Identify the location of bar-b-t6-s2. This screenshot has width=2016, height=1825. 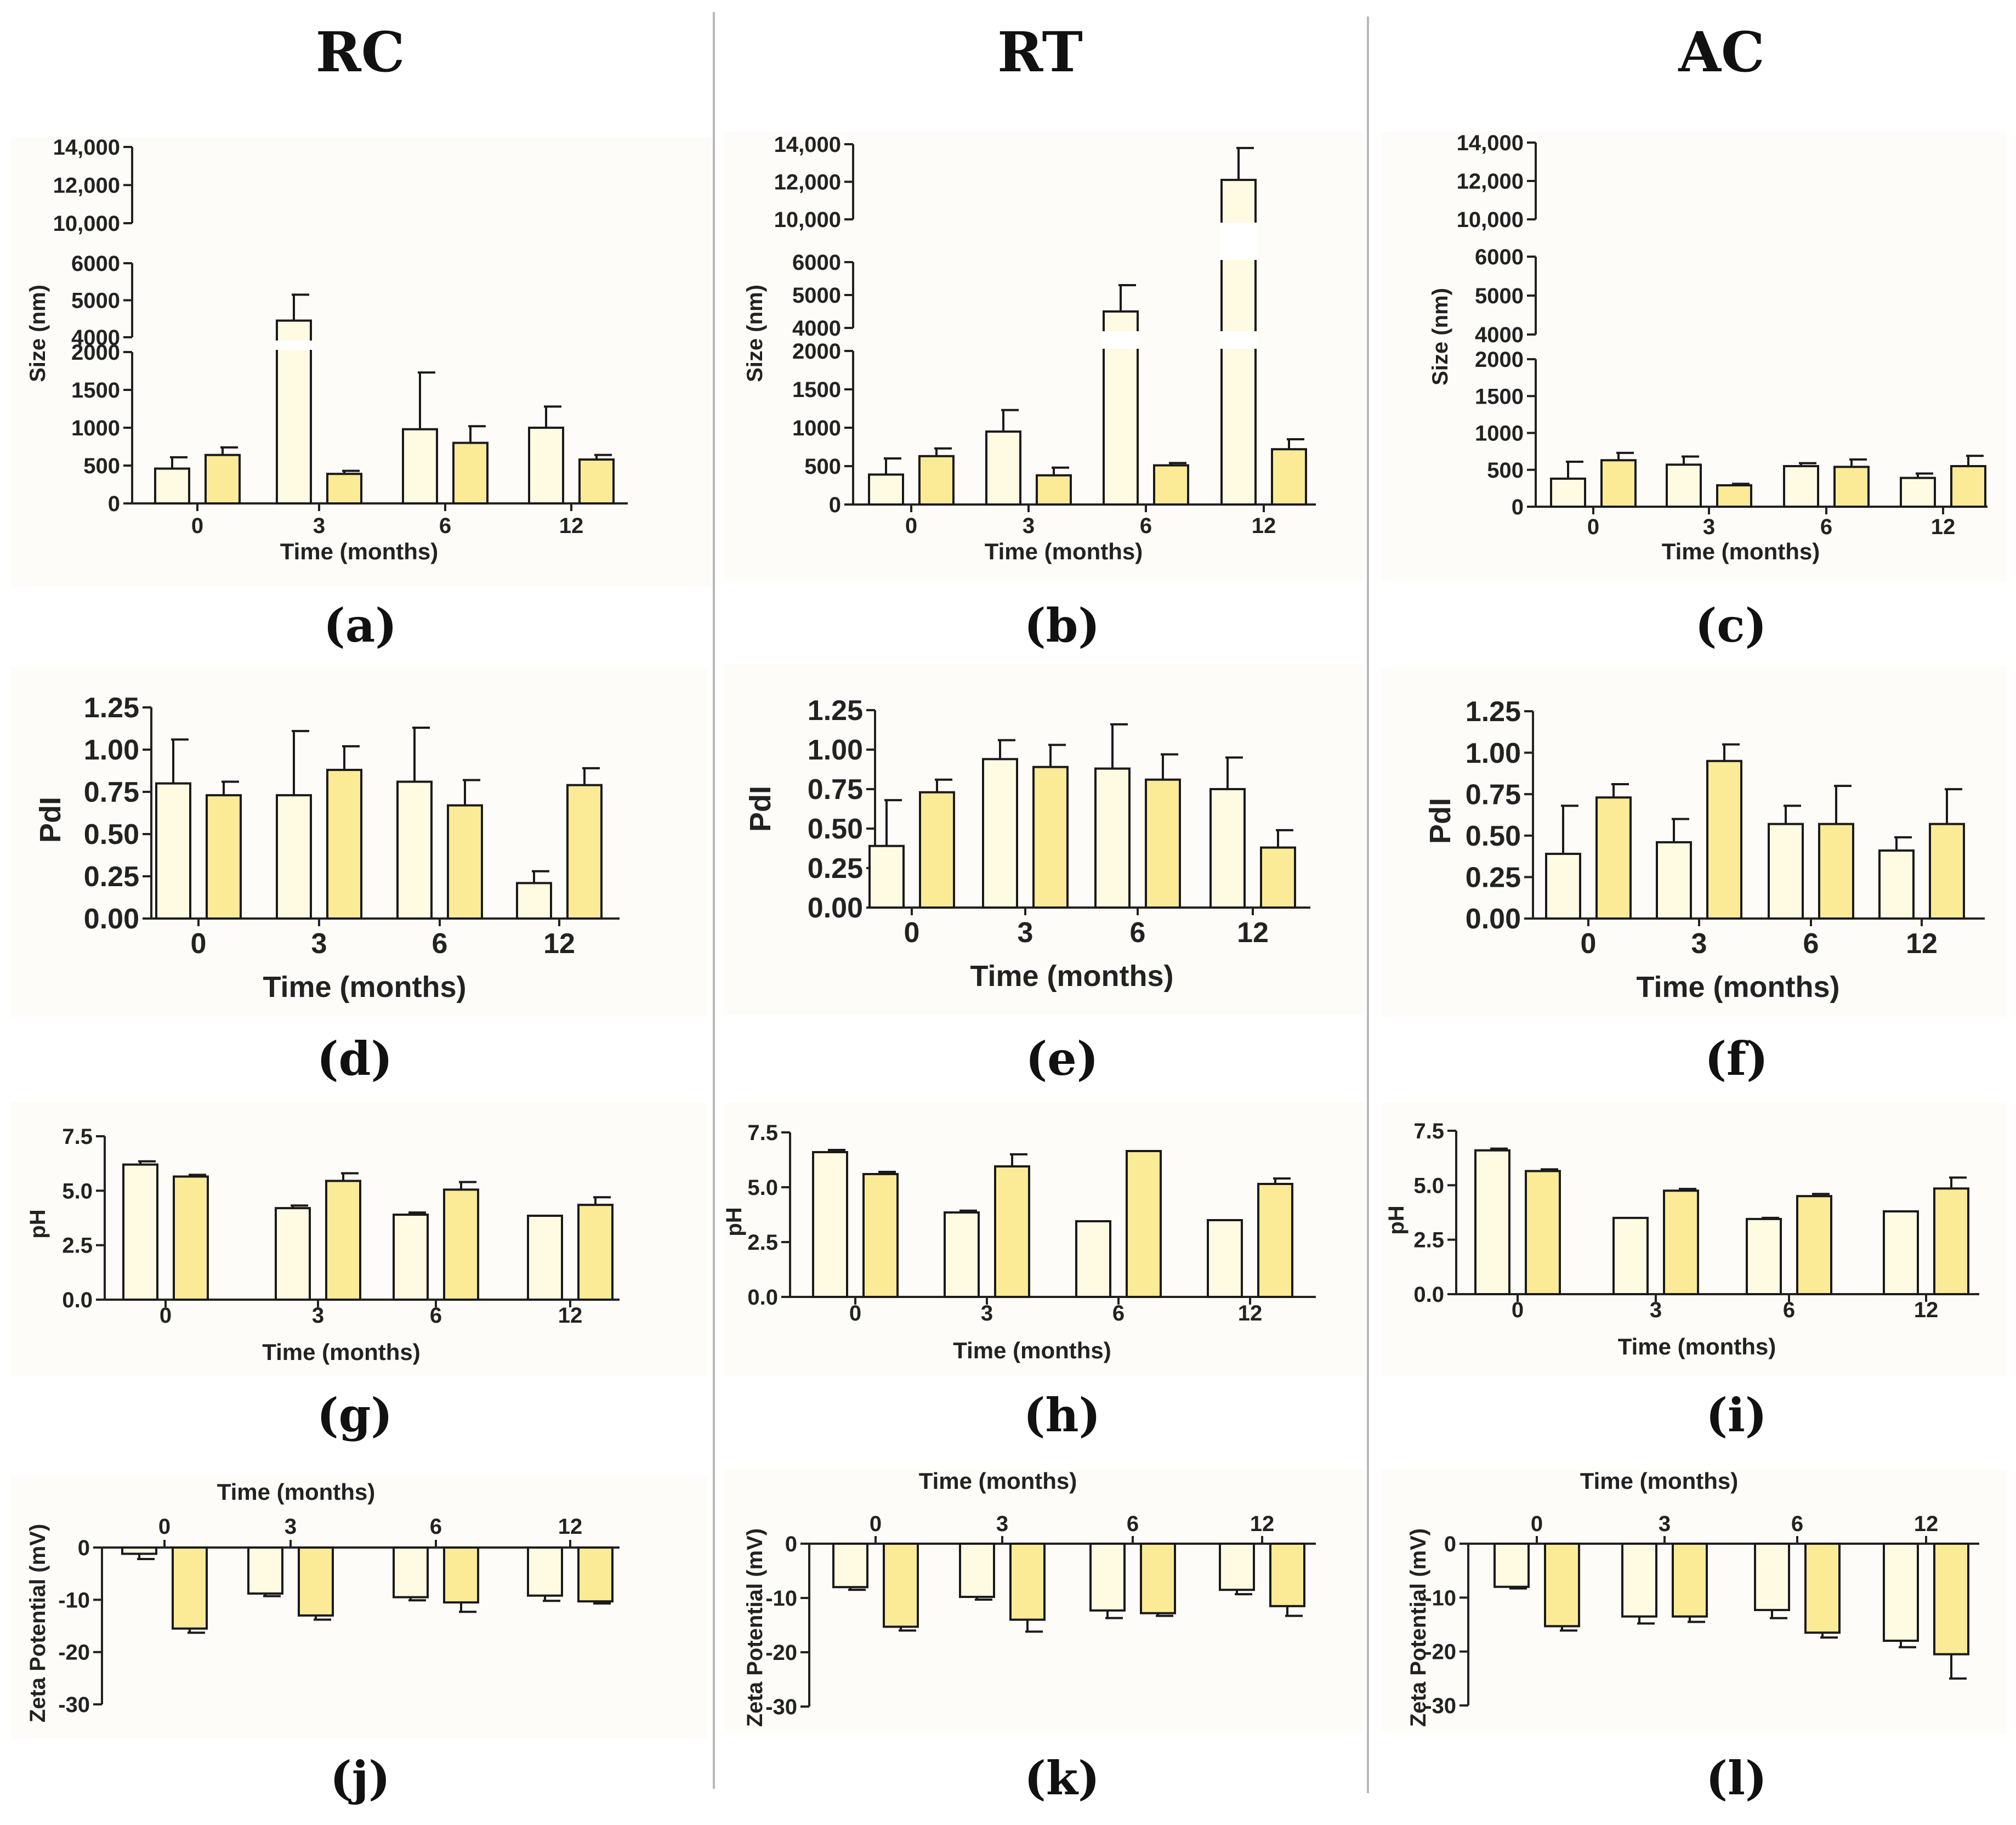
(1171, 485).